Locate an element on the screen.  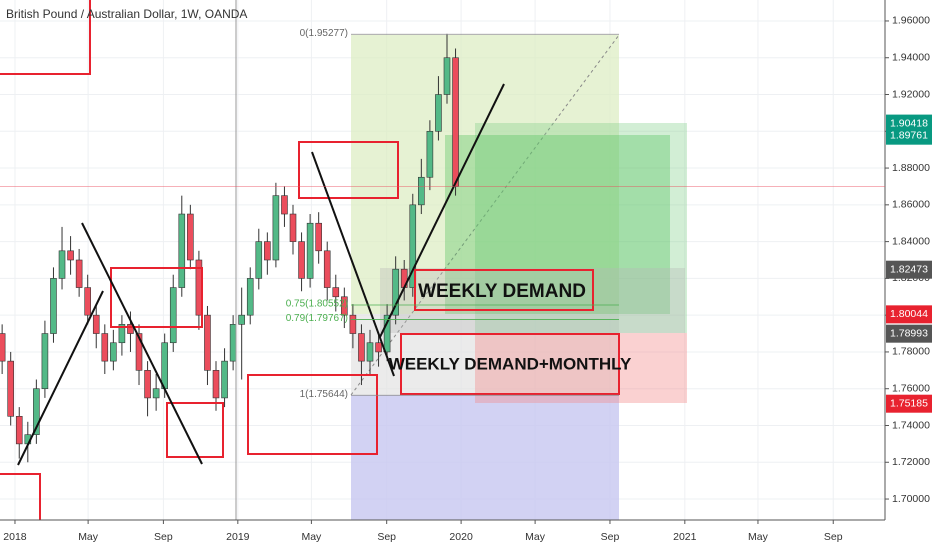
fib-label: 0.79(1.79767) is located at coordinates (317, 318).